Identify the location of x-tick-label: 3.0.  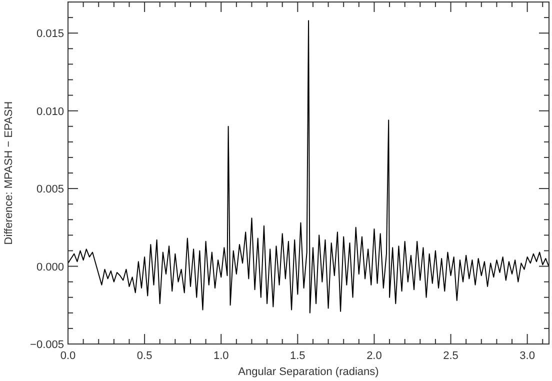
(527, 356).